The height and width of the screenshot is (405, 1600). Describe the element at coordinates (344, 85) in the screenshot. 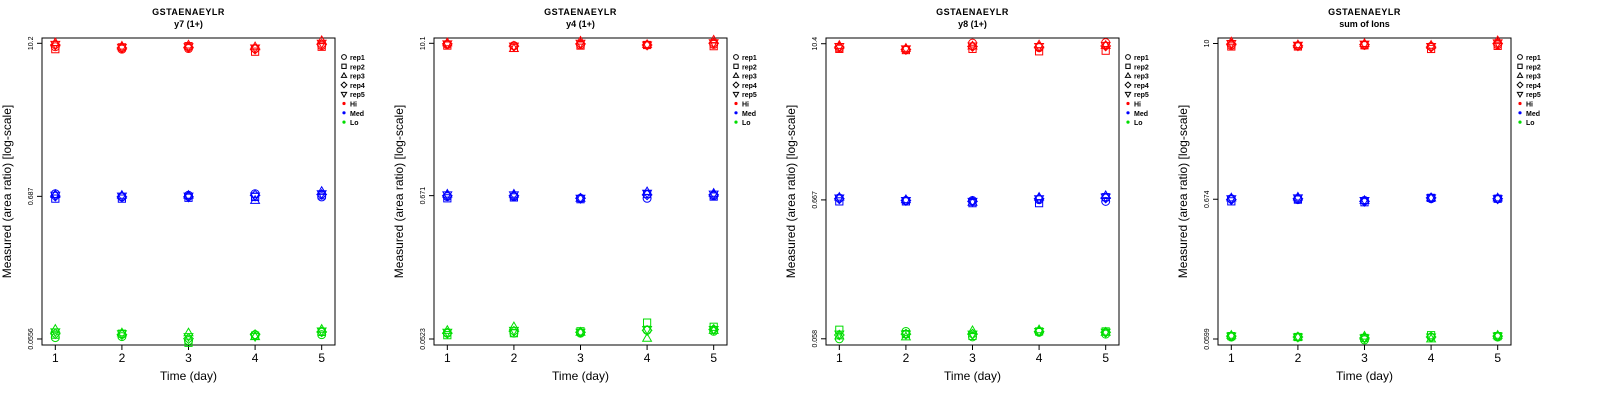

I see `legend-rep4-marker` at that location.